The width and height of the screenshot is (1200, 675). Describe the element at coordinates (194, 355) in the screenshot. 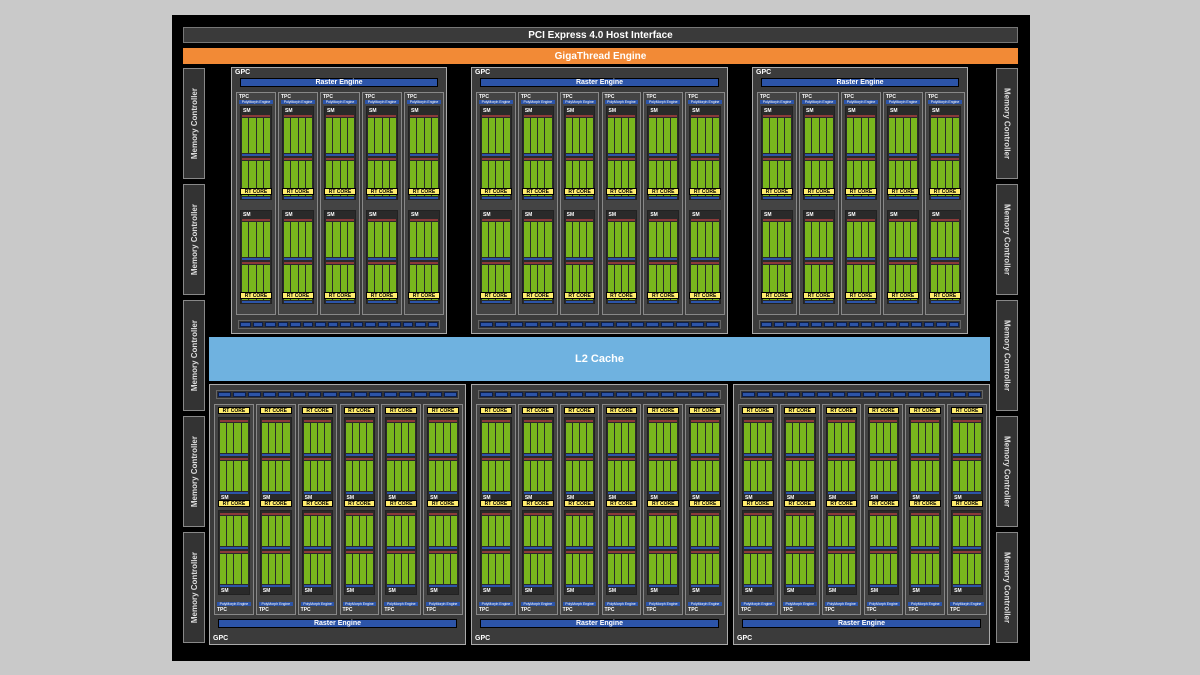

I see `memory-controller-label: Memory Controller` at that location.